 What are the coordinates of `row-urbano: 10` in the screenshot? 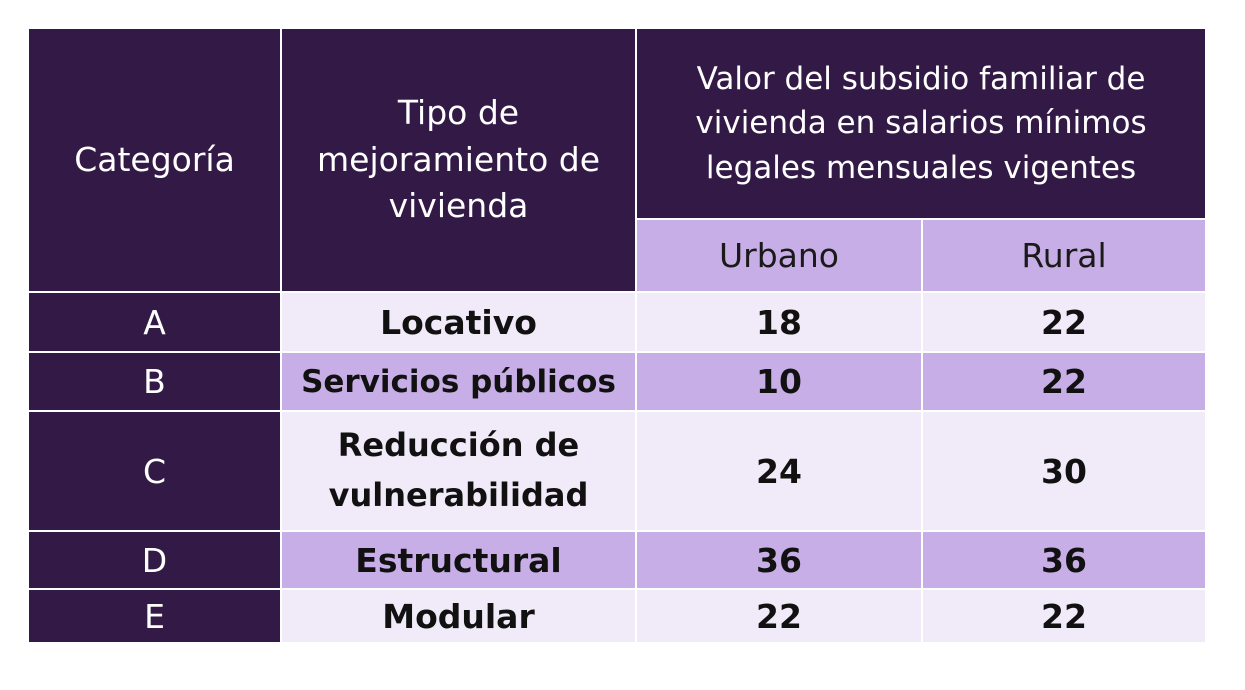 It's located at (779, 381).